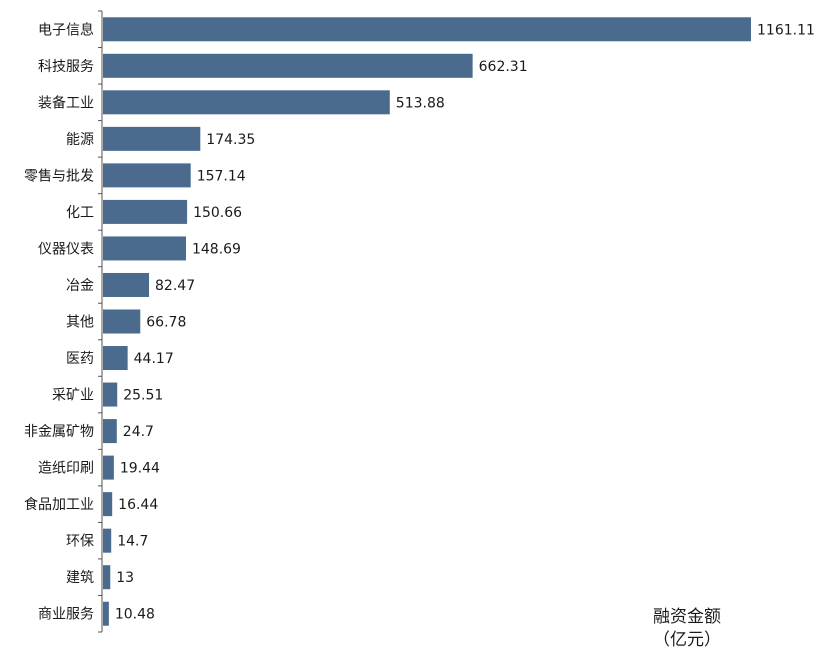 This screenshot has height=661, width=821. What do you see at coordinates (66, 249) in the screenshot?
I see `category-label-6: 仪器仪表` at bounding box center [66, 249].